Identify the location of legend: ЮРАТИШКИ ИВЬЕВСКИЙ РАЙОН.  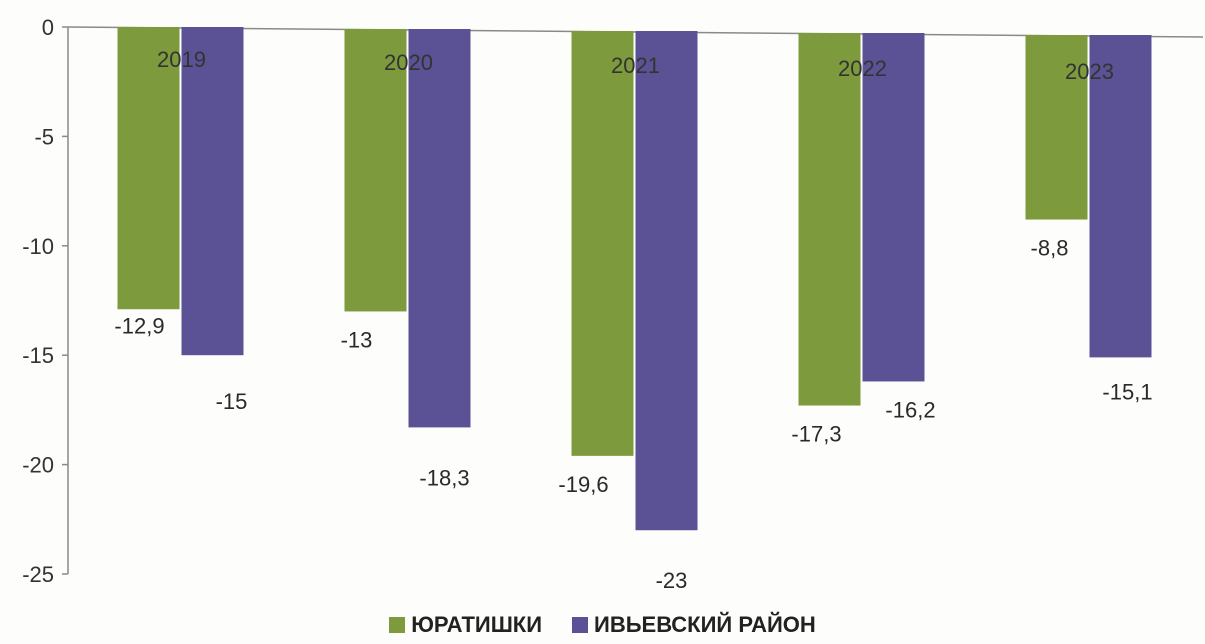
(602, 625).